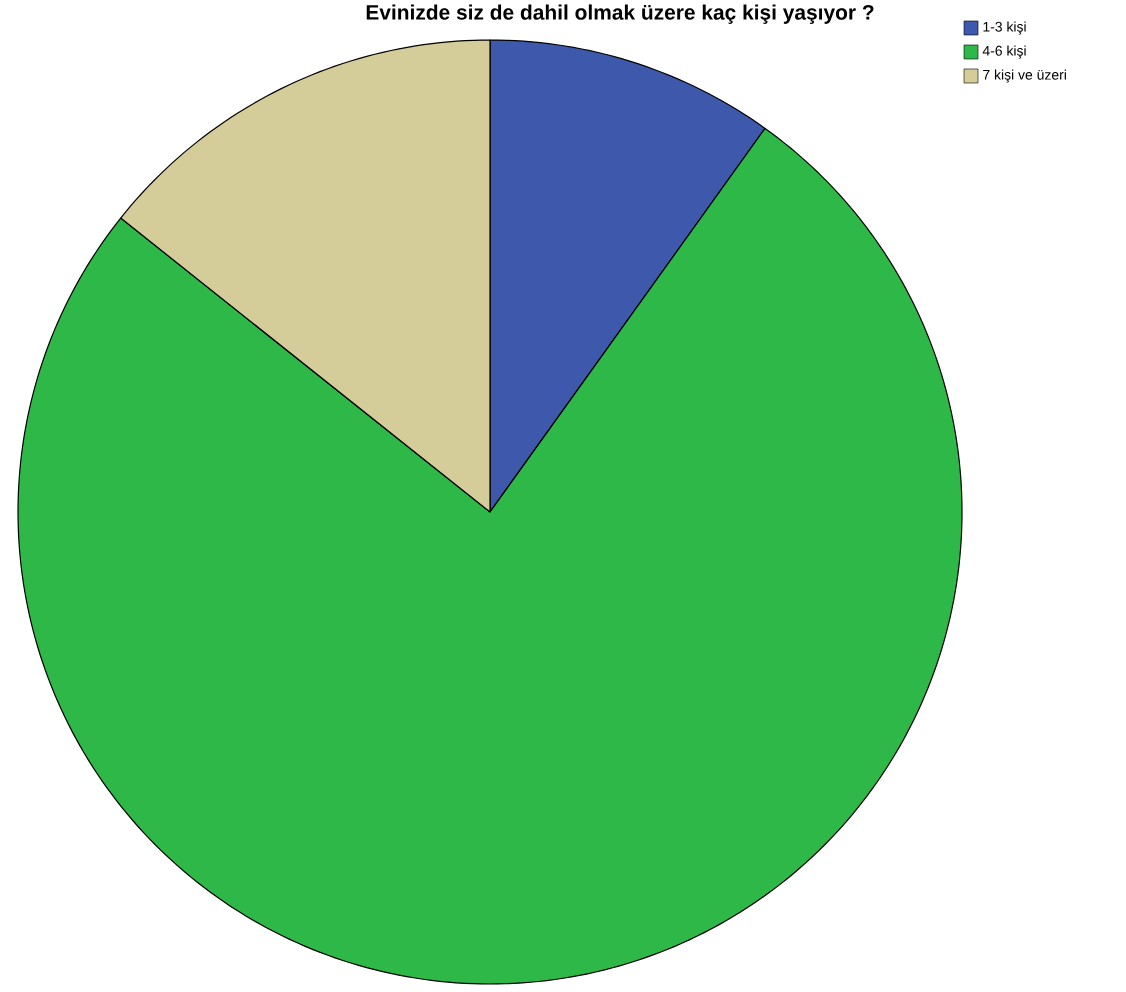 Image resolution: width=1126 pixels, height=992 pixels. Describe the element at coordinates (620, 14) in the screenshot. I see `chart-title: Evinizde siz de dahil olmak üzere kaç kişi yaşıyor ?` at that location.